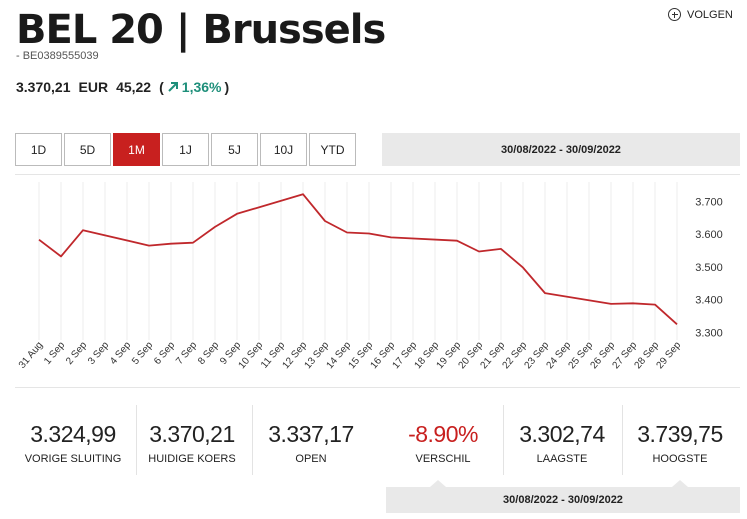 The image size is (747, 519). I want to click on follow-button: VOLGEN, so click(700, 14).